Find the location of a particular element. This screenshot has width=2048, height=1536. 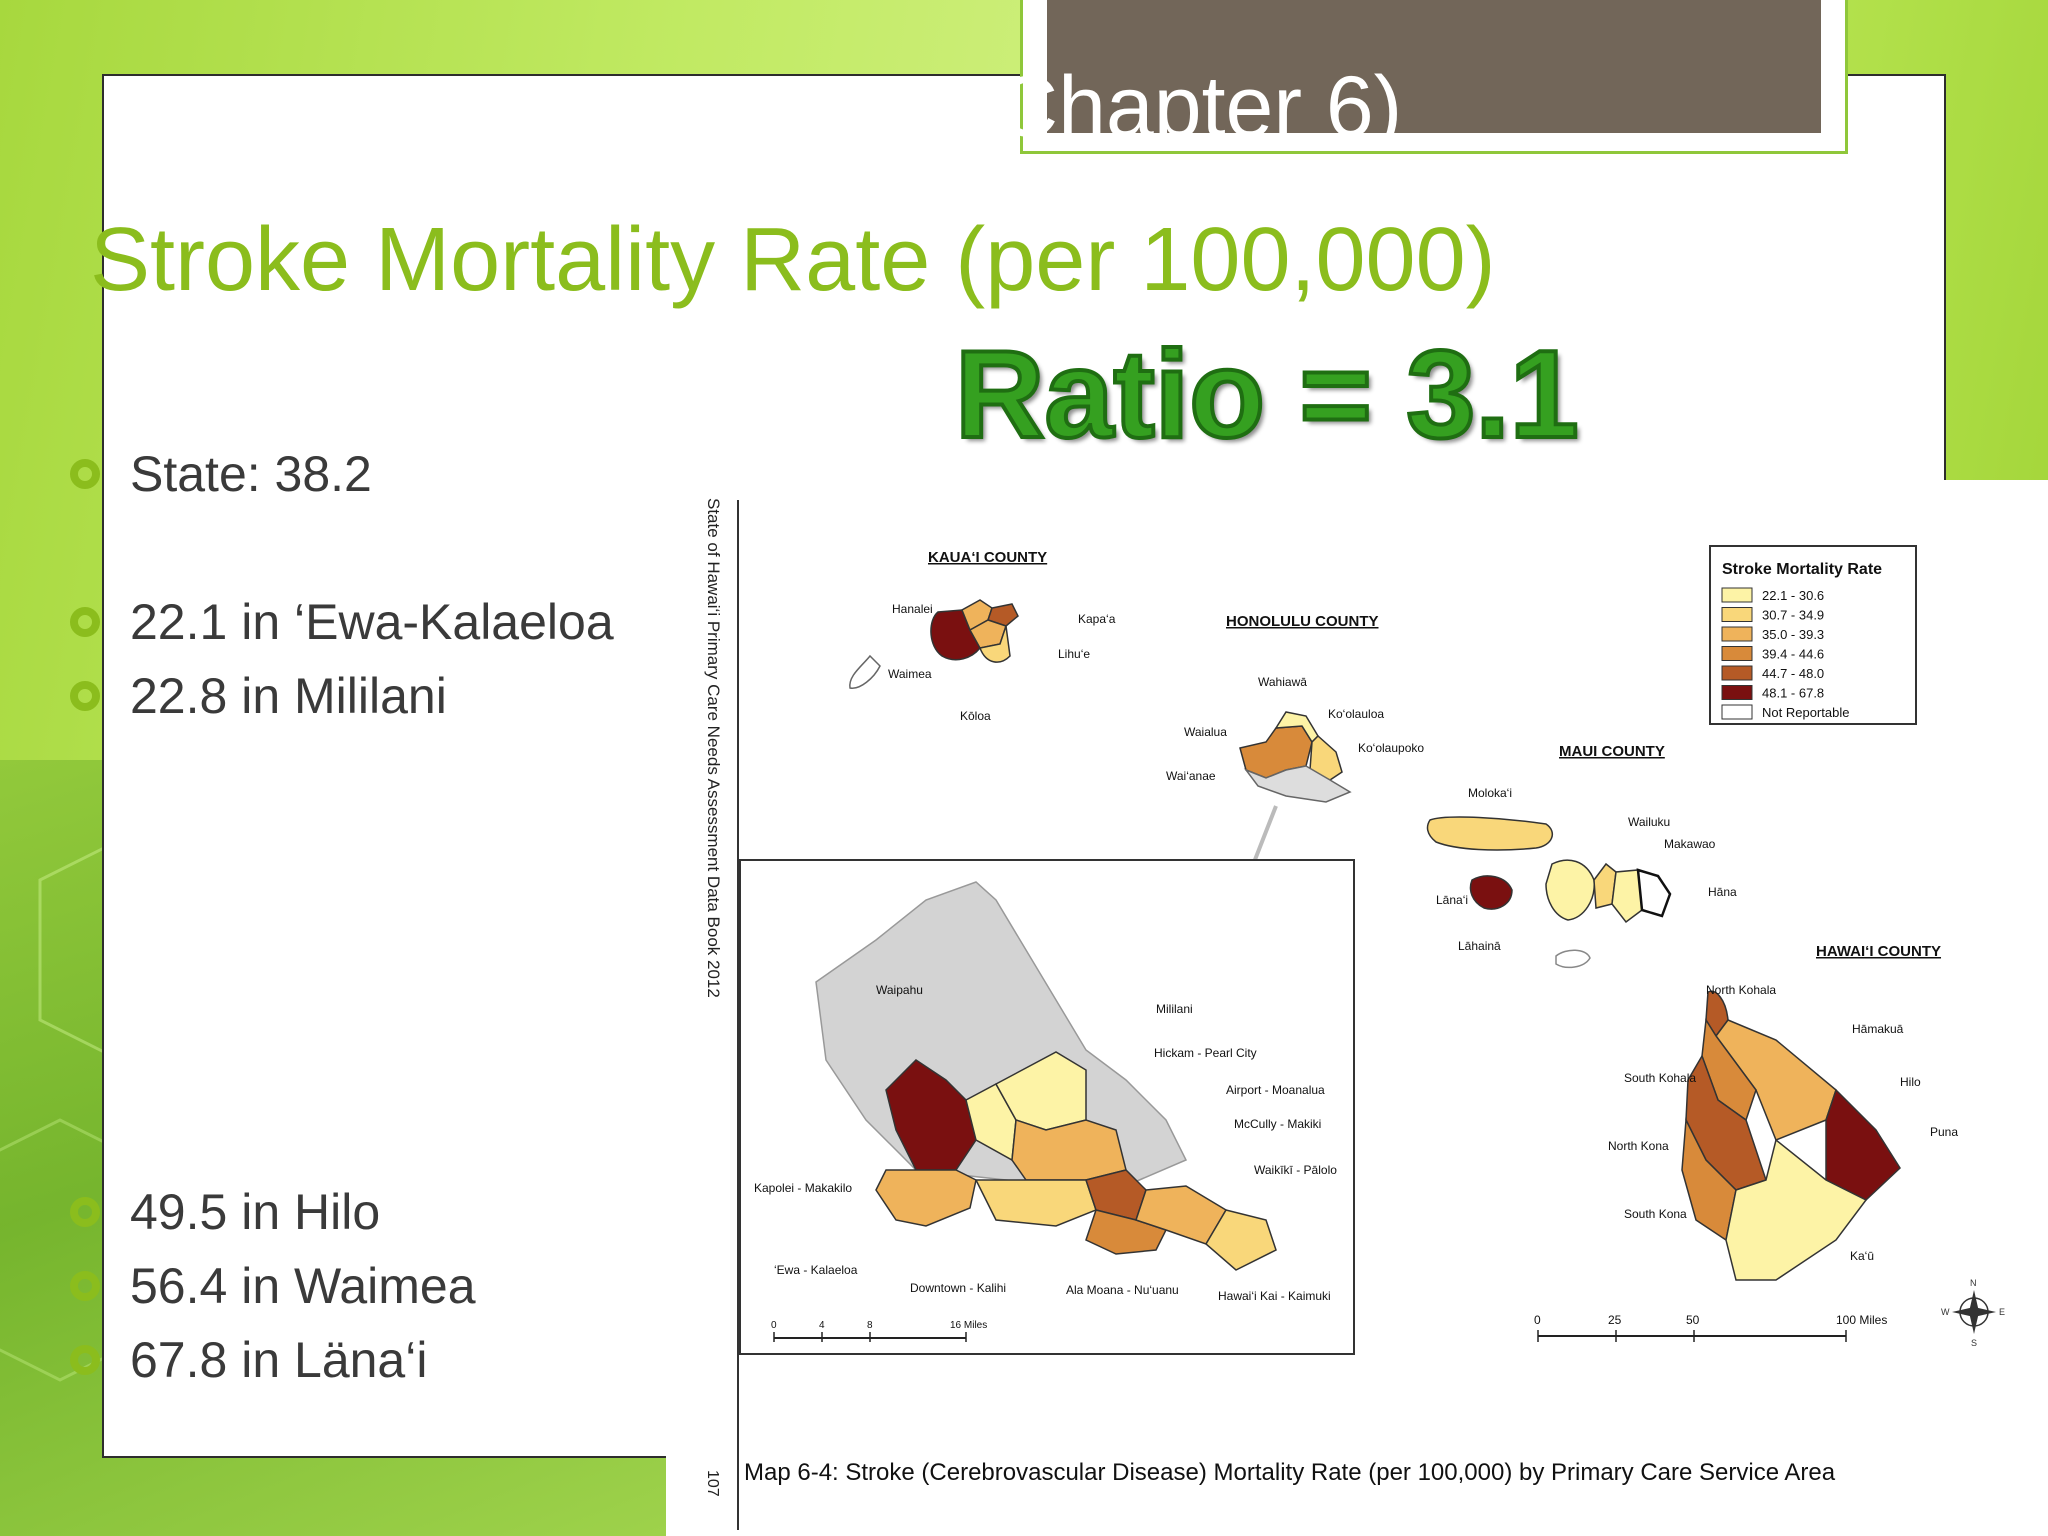

oahu-label: Wai‘anae is located at coordinates (1191, 776).